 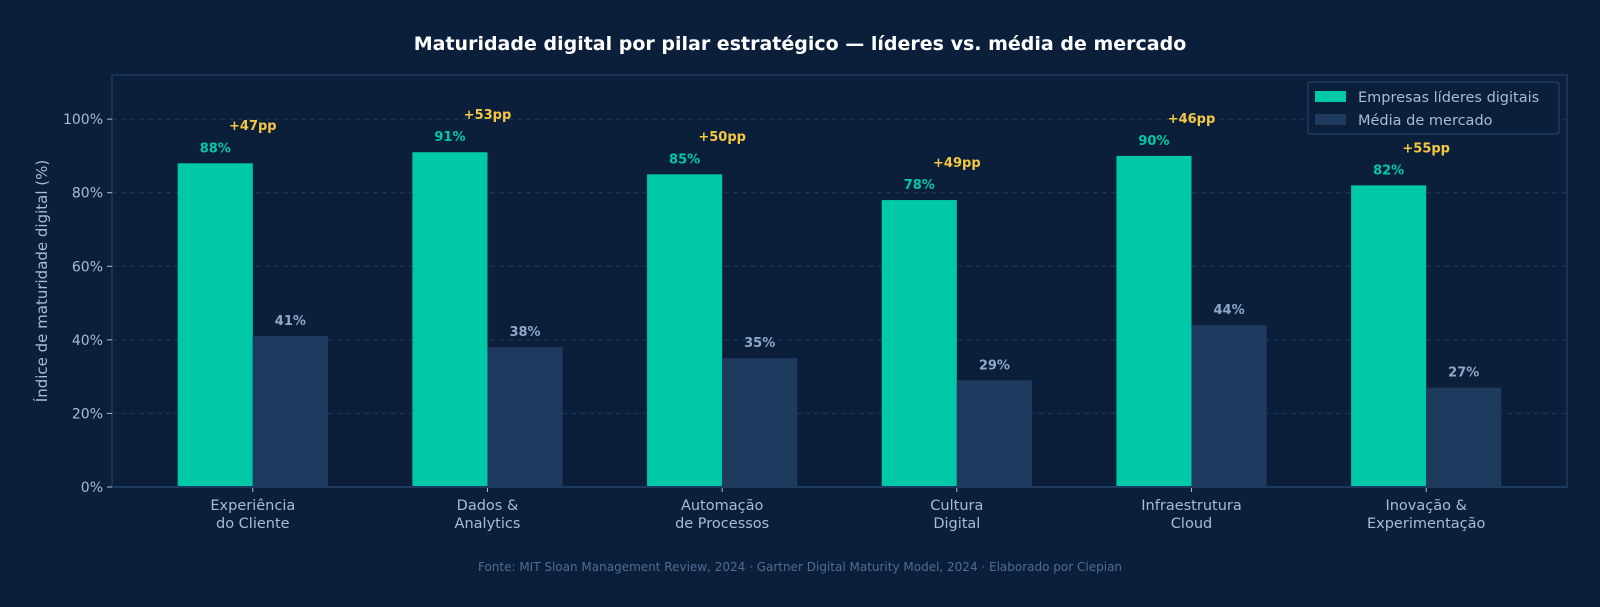 What do you see at coordinates (87, 267) in the screenshot?
I see `y-tick-label: 60%` at bounding box center [87, 267].